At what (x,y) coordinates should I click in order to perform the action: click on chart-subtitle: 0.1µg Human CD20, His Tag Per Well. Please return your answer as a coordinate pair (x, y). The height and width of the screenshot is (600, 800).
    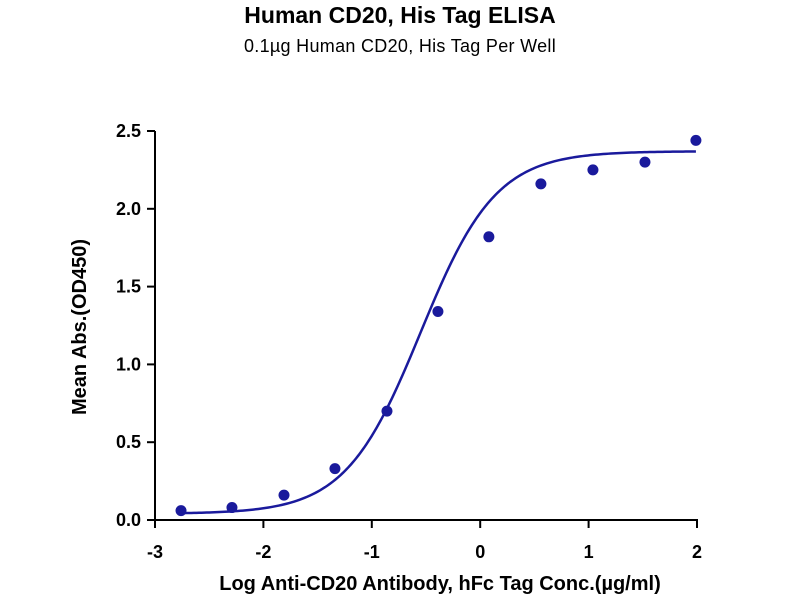
    Looking at the image, I should click on (400, 46).